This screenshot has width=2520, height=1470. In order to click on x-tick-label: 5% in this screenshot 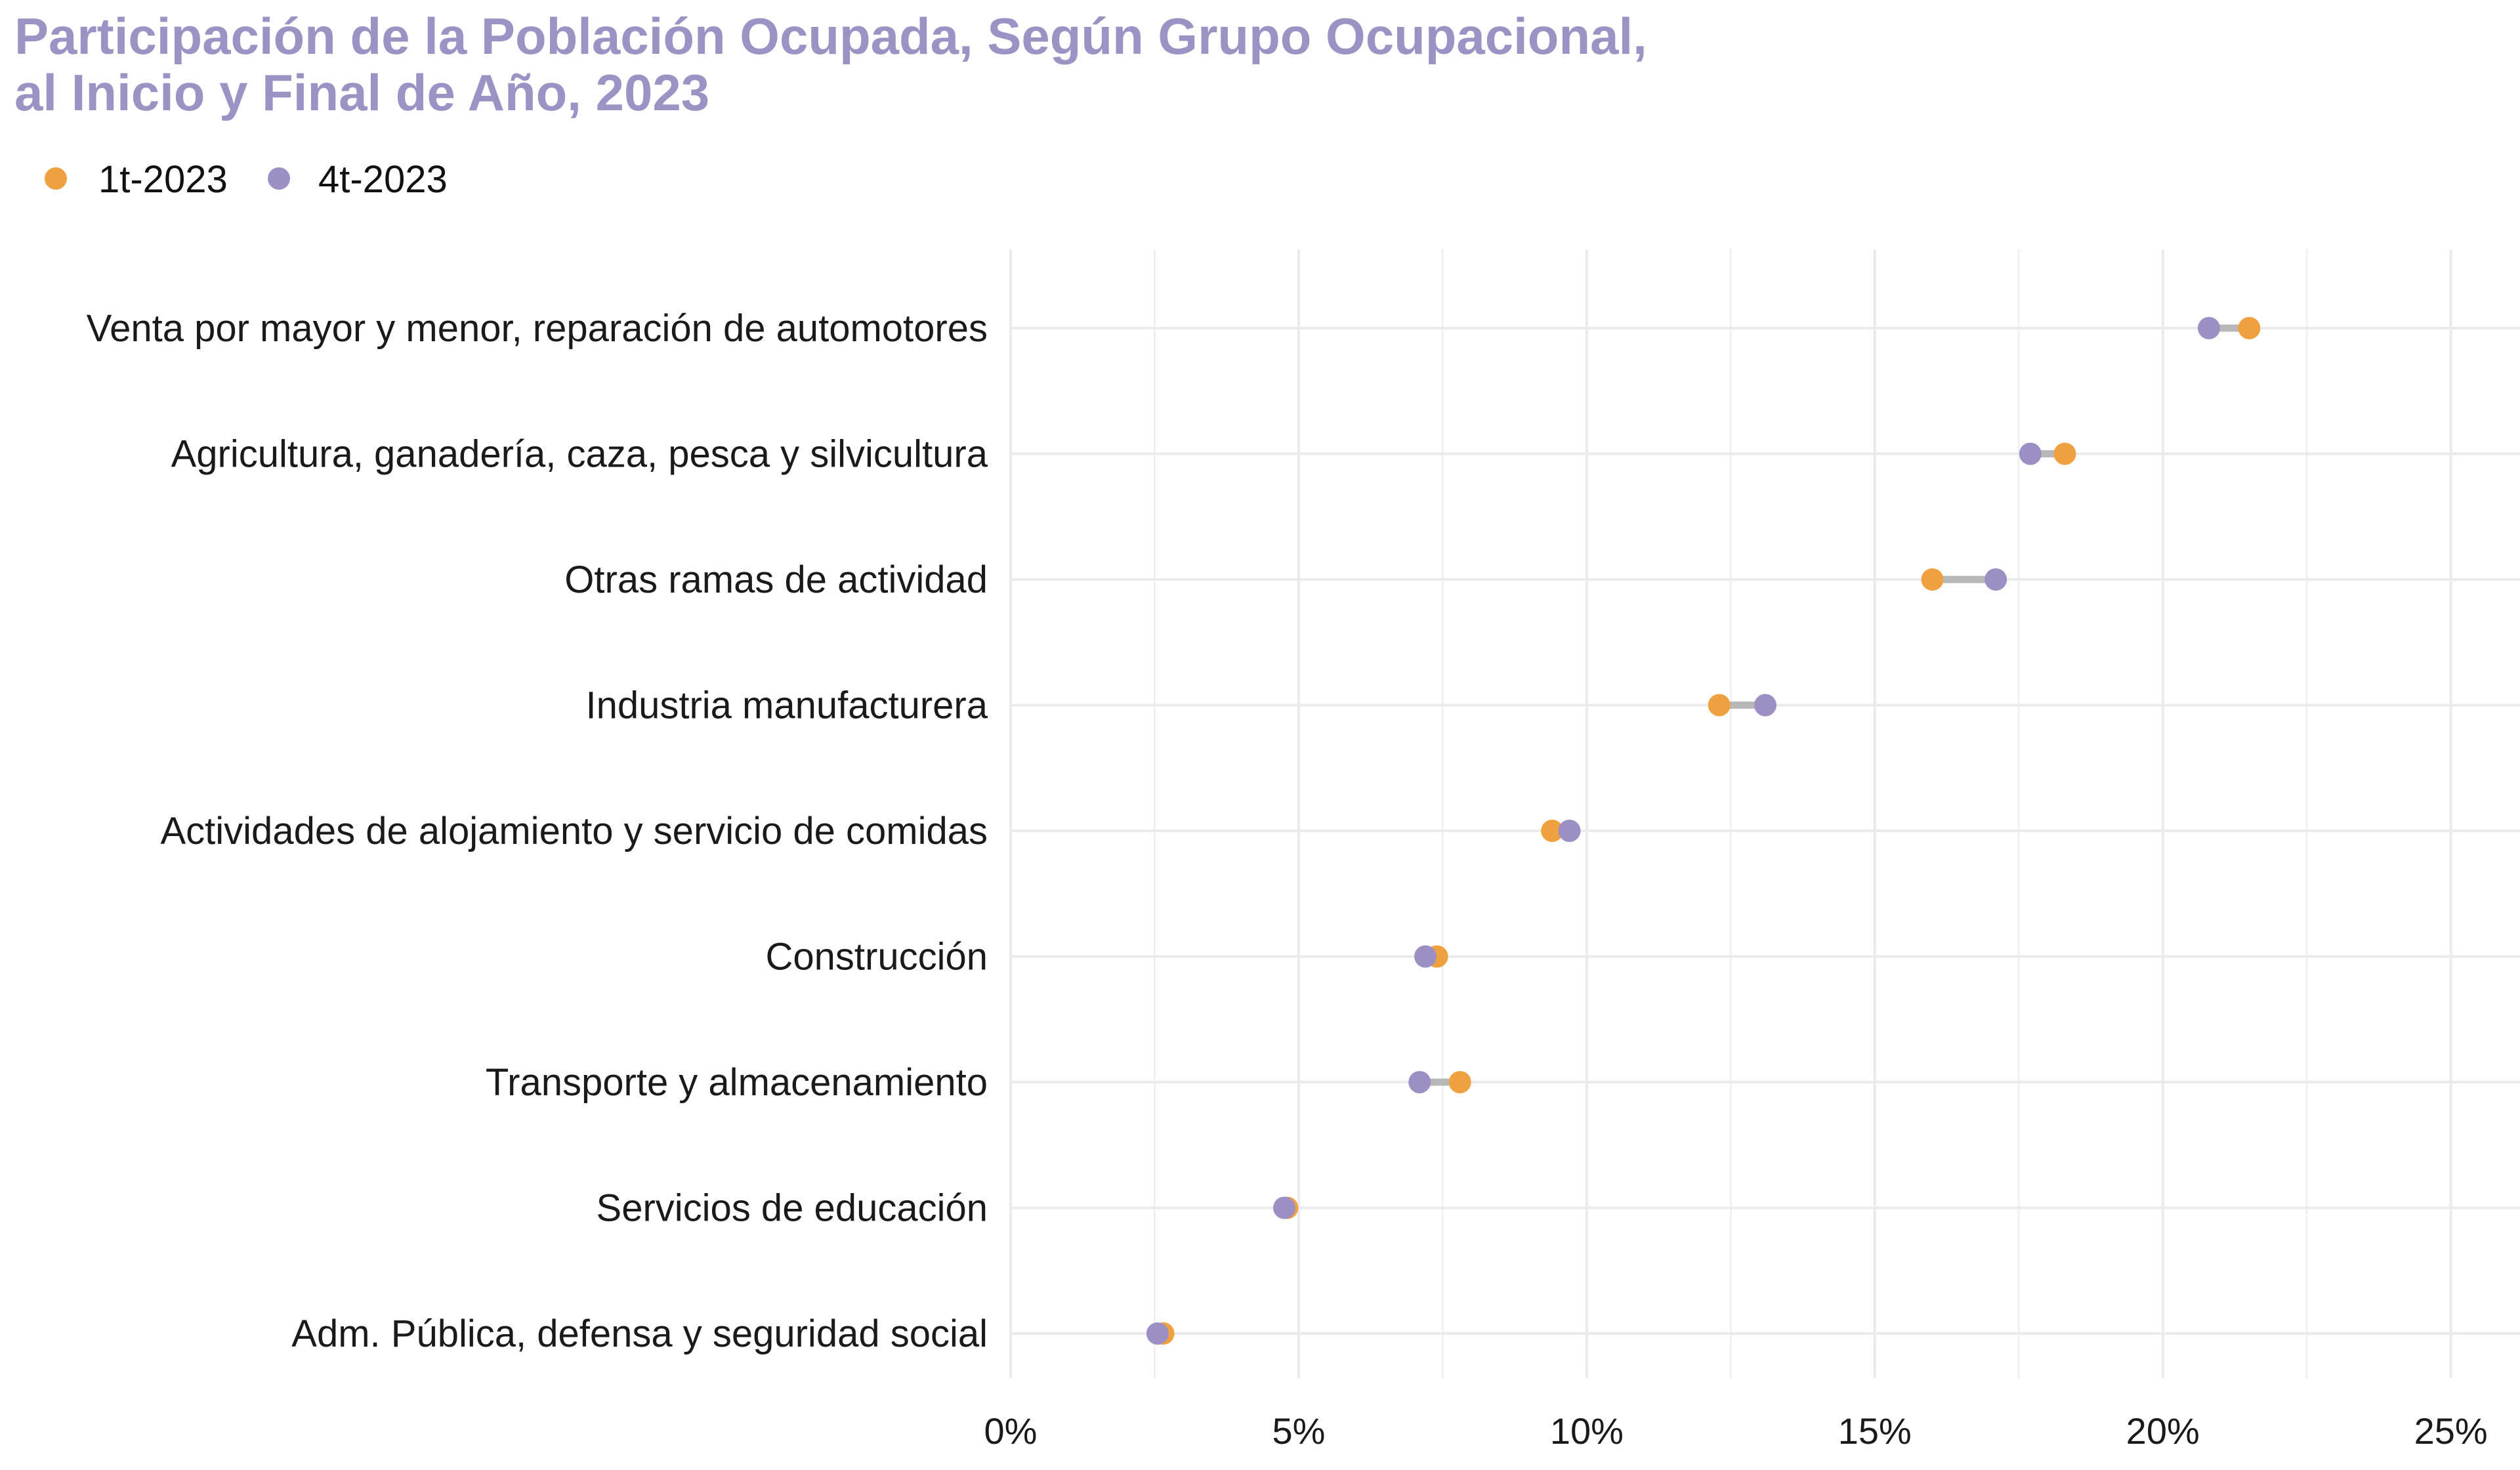, I will do `click(1298, 1431)`.